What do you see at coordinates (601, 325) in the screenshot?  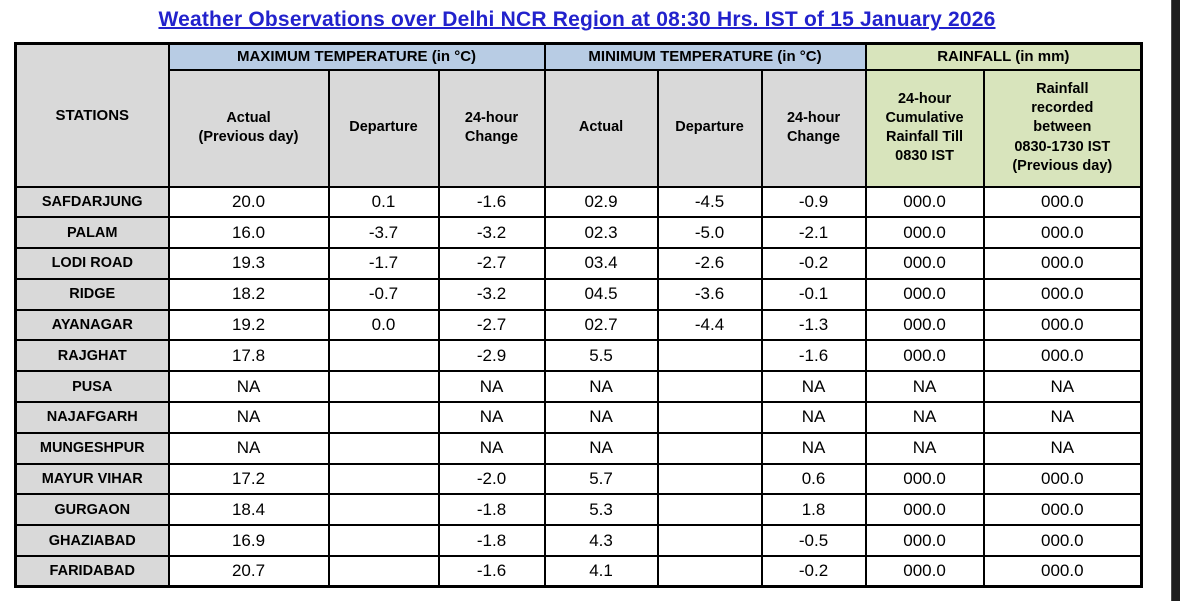 I see `data-cell: 02.7` at bounding box center [601, 325].